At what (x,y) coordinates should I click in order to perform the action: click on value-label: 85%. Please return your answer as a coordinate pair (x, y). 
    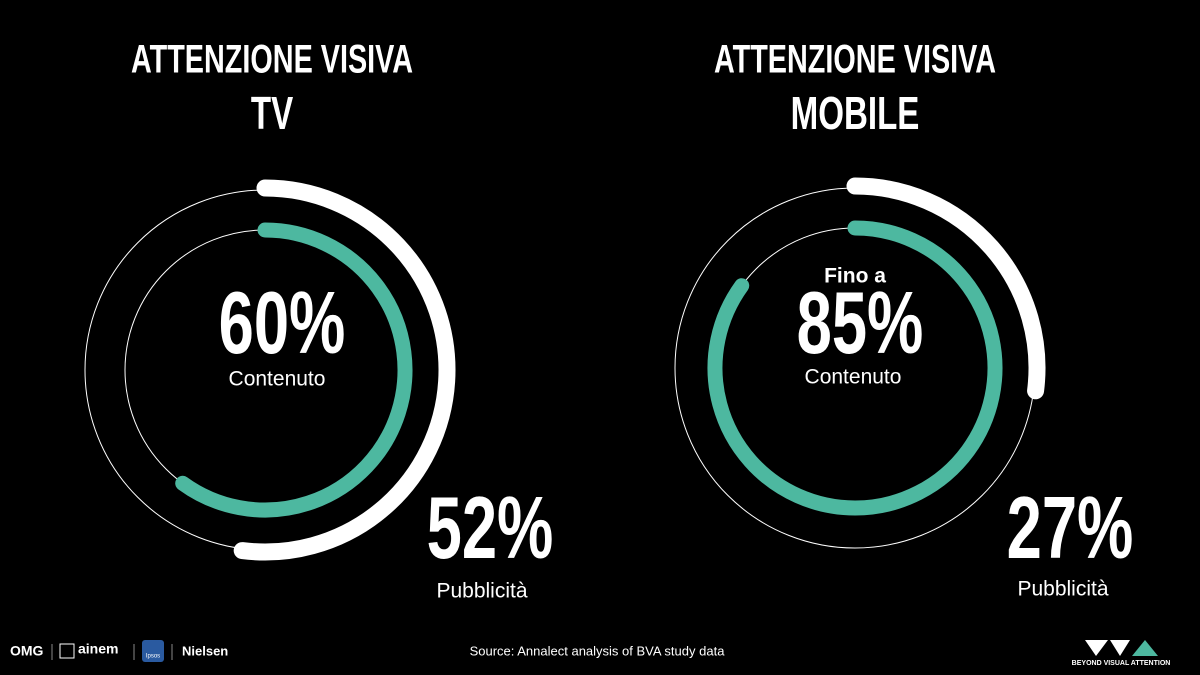
    Looking at the image, I should click on (860, 324).